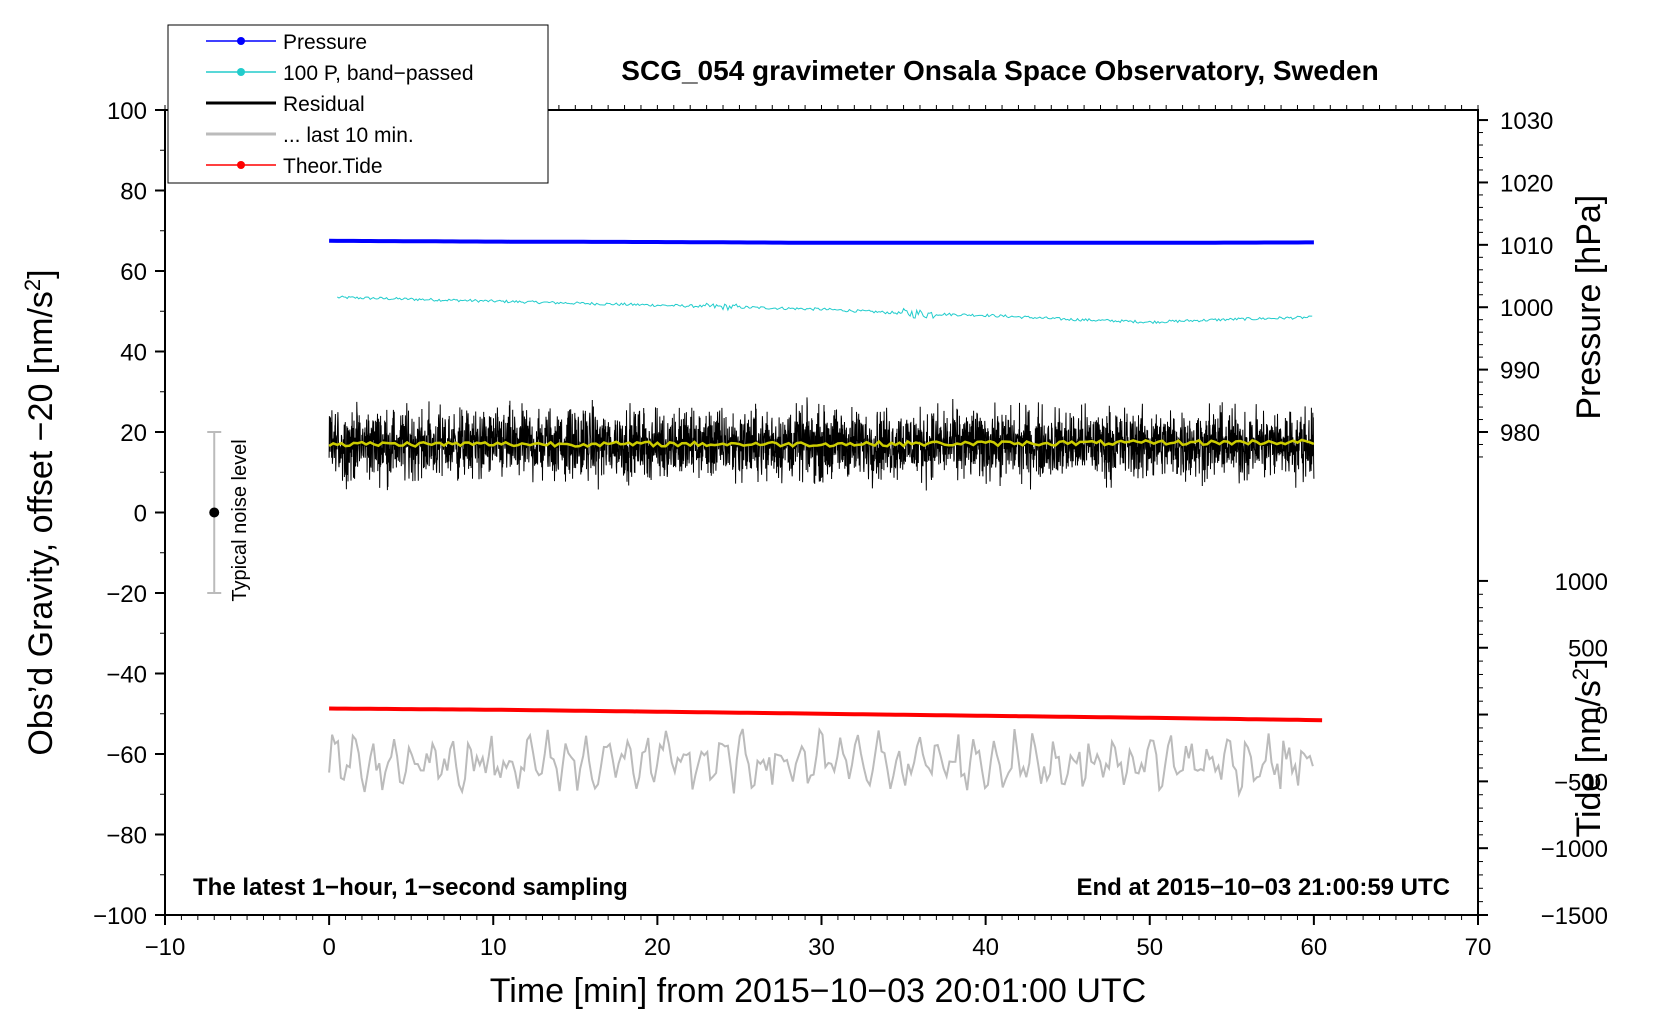  Describe the element at coordinates (826, 714) in the screenshot. I see `theoretical-tide-line` at that location.